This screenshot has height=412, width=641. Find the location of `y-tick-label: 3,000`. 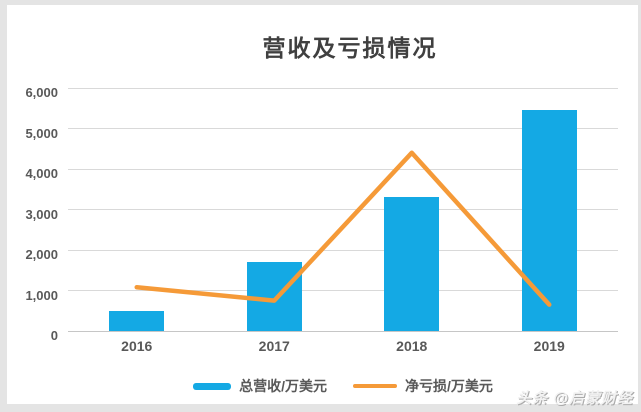

y-tick-label: 3,000 is located at coordinates (41, 214).